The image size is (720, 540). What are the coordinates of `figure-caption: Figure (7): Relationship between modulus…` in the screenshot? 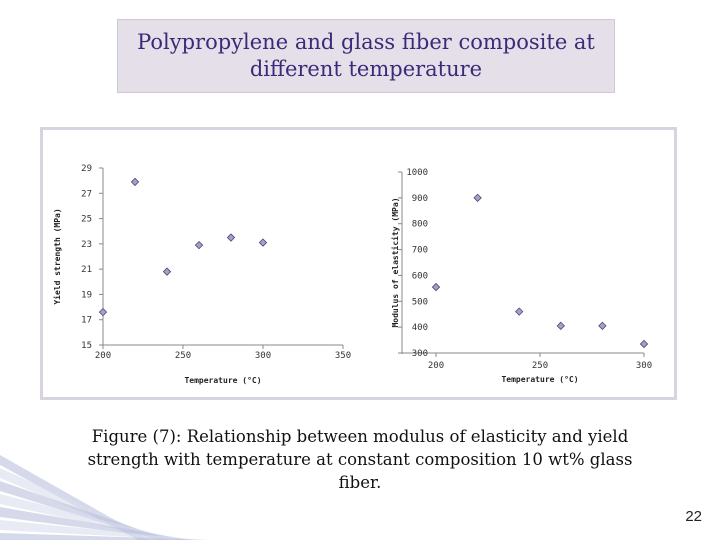 It's located at (360, 459).